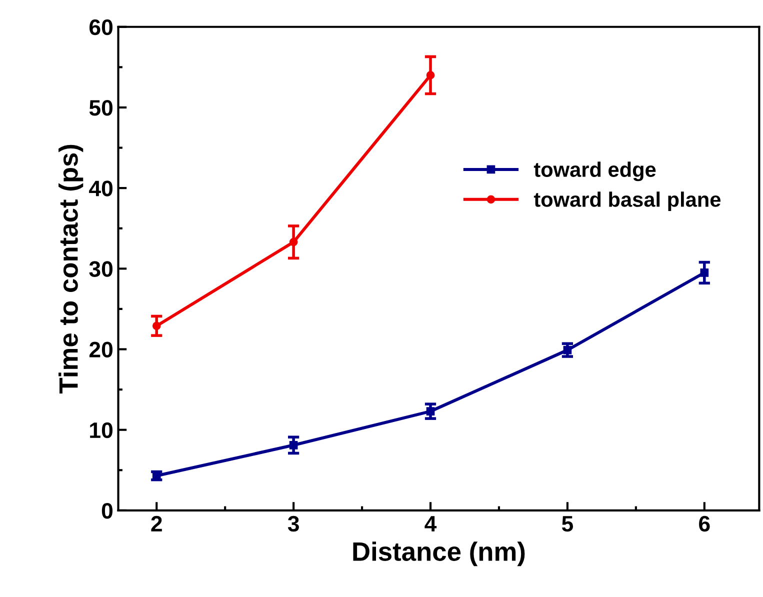  What do you see at coordinates (568, 524) in the screenshot?
I see `x-tick-label: 5` at bounding box center [568, 524].